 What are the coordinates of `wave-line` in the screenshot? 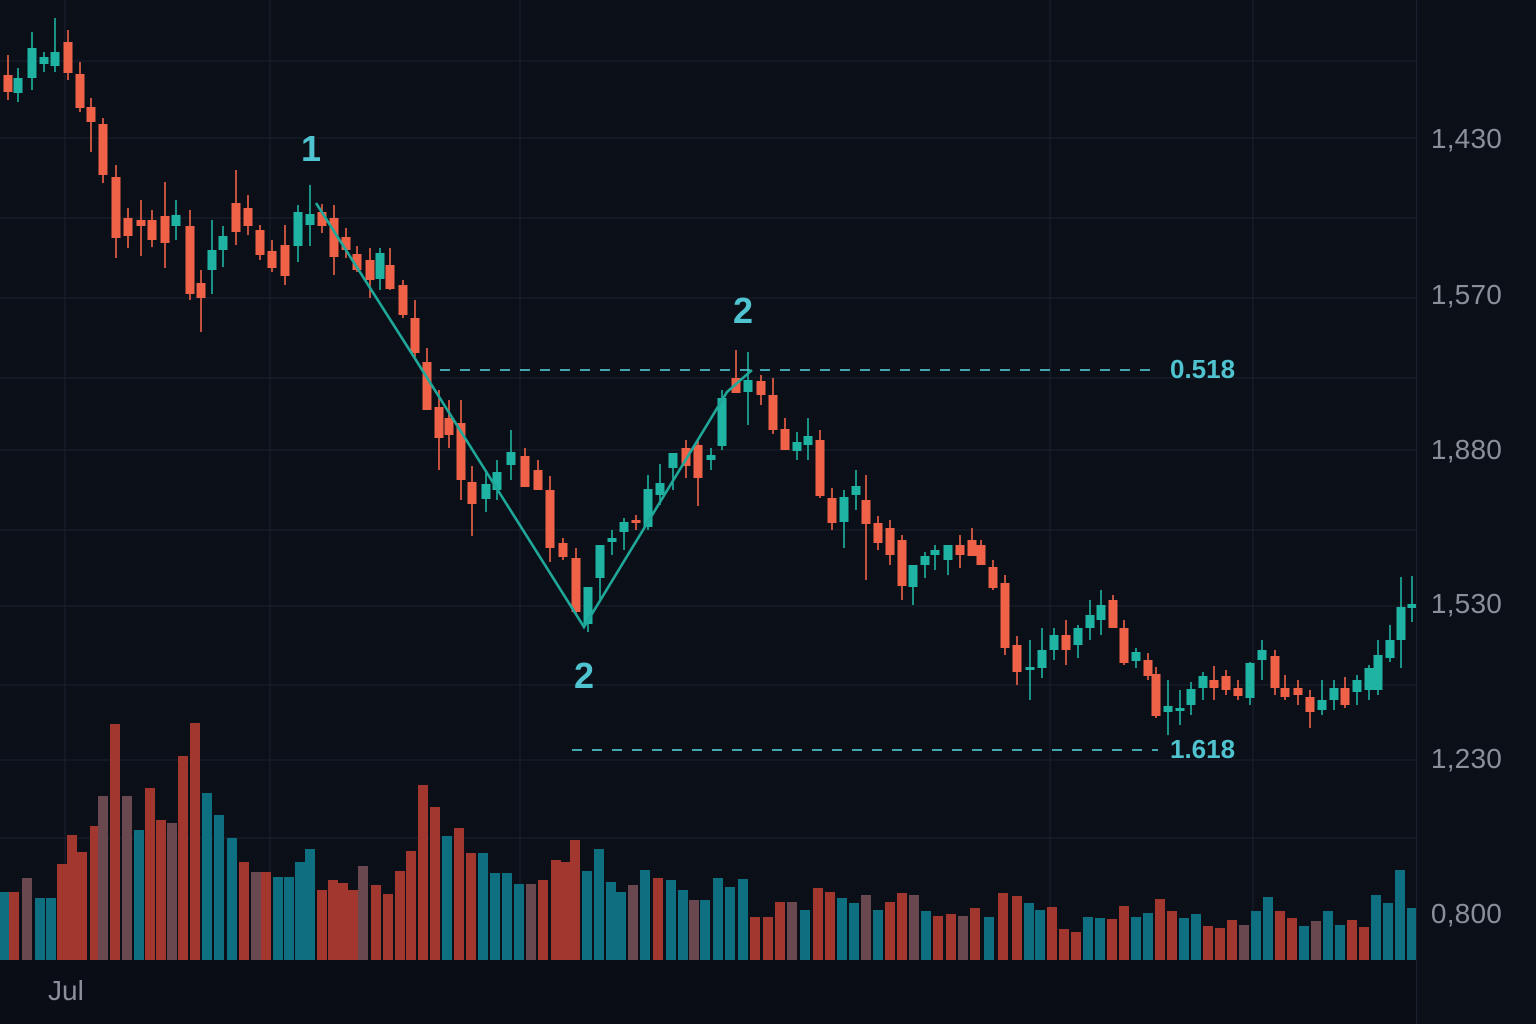 It's located at (533, 416).